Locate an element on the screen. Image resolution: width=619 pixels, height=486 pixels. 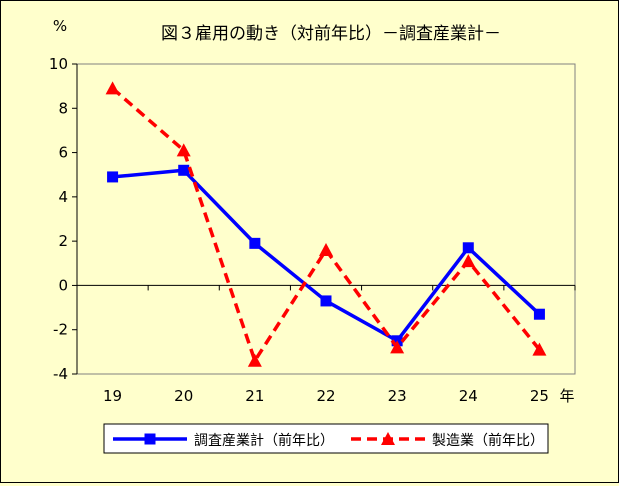
x-tick-label: 19 is located at coordinates (112, 396).